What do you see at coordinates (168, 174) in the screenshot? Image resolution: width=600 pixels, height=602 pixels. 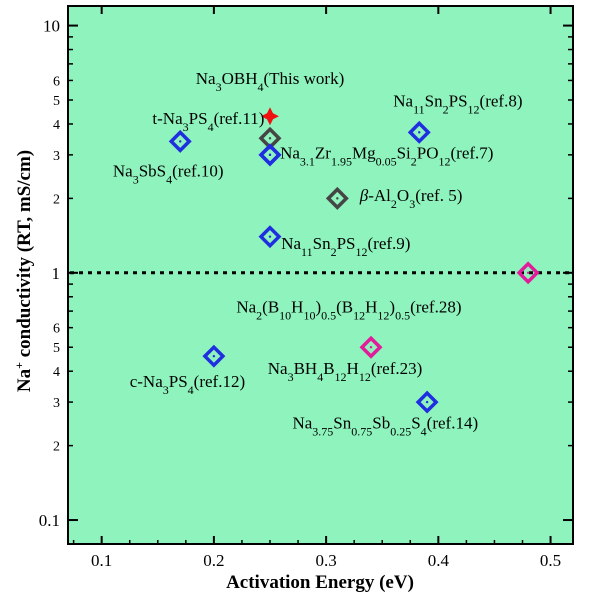 I see `point-label: Na3SbS4(ref.10)` at bounding box center [168, 174].